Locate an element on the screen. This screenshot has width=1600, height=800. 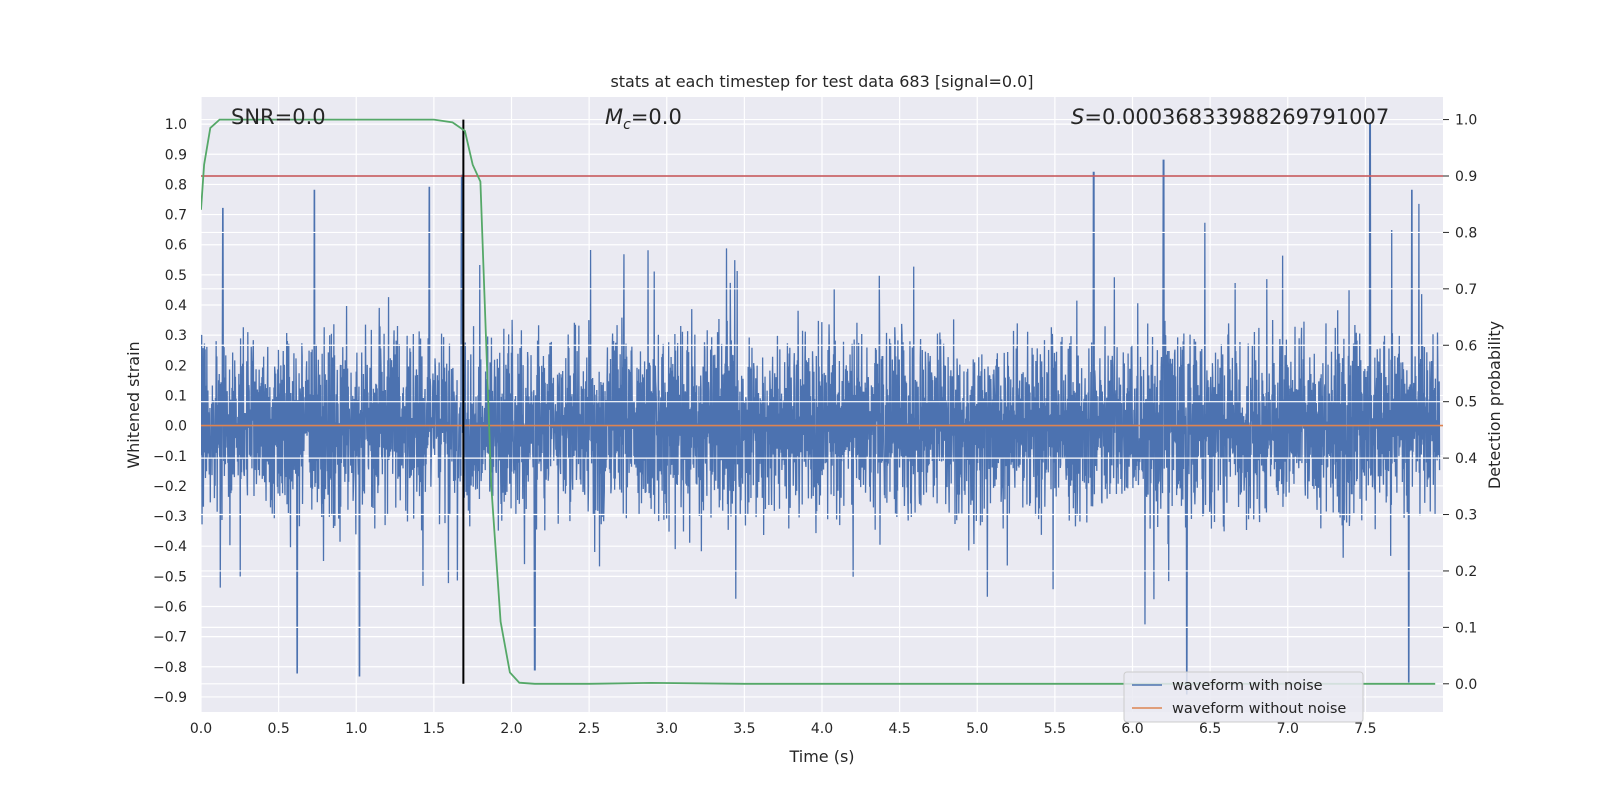
y-tick-label: 0.1 is located at coordinates (176, 396).